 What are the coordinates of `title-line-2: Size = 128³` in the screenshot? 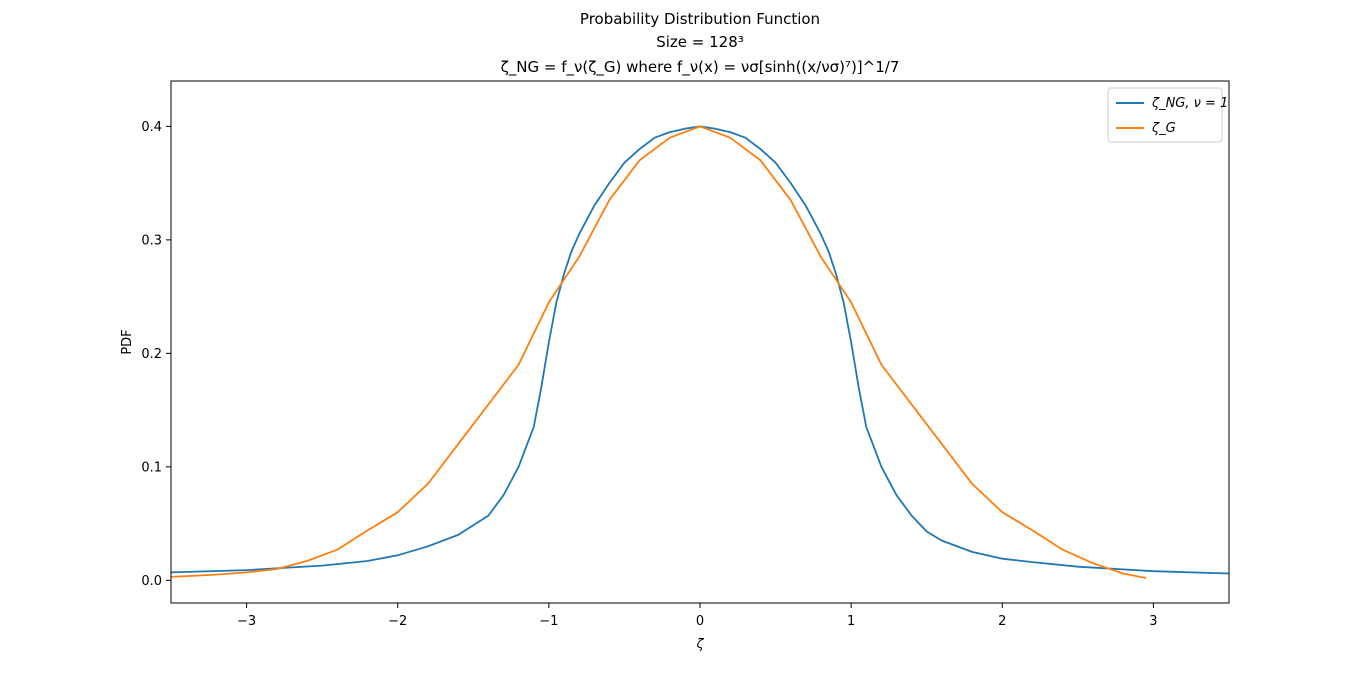 It's located at (700, 42).